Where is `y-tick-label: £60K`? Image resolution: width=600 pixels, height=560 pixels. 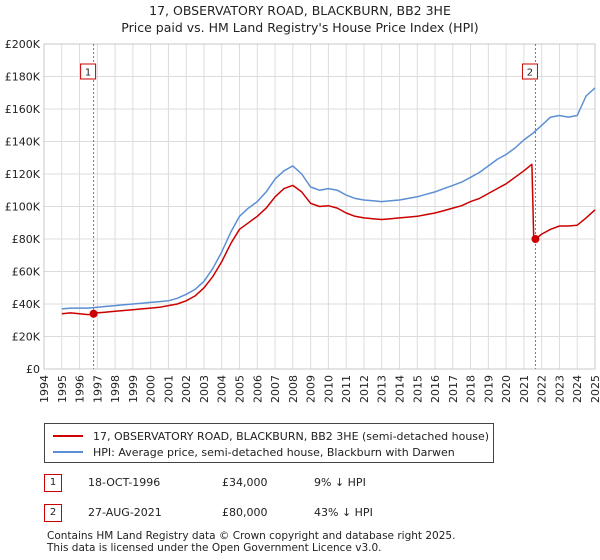
y-tick-label: £60K is located at coordinates (26, 272).